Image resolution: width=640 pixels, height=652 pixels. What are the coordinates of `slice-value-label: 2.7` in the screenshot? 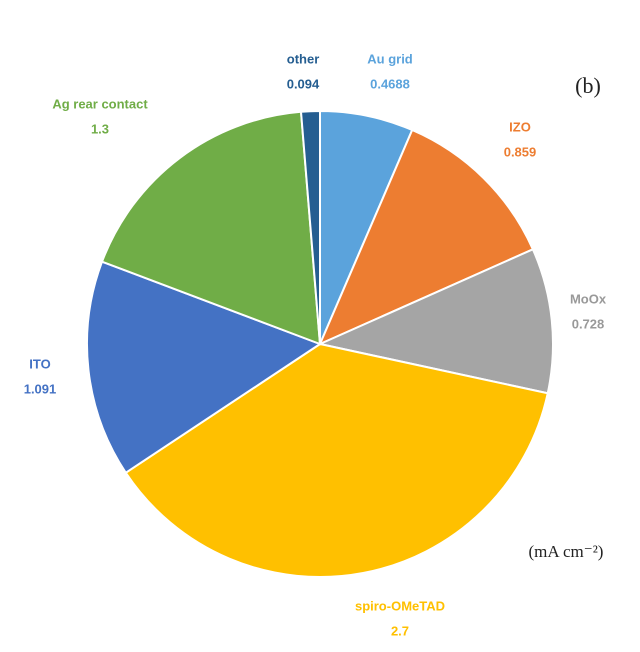 It's located at (400, 630).